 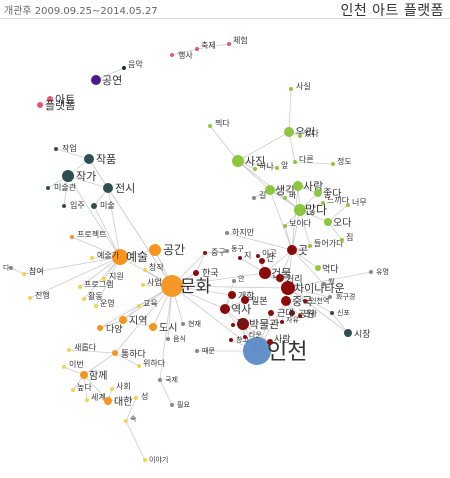 What do you see at coordinates (106, 80) in the screenshot?
I see `graph-node: 공연` at bounding box center [106, 80].